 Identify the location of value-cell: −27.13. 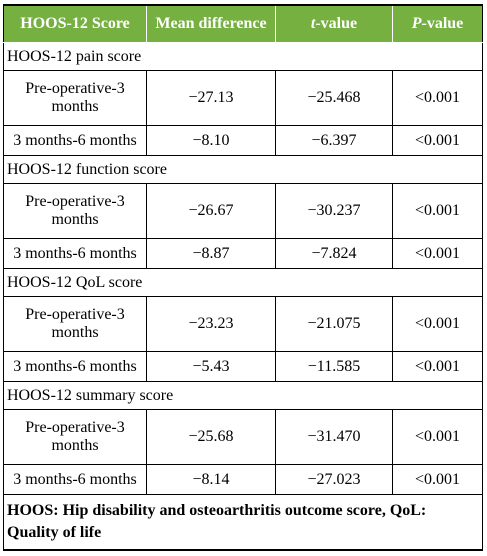
(211, 98).